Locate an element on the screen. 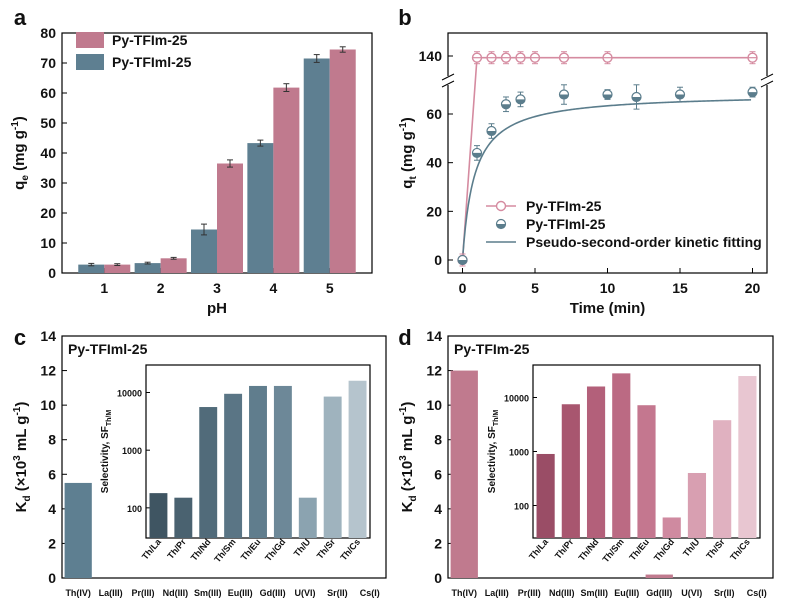 The height and width of the screenshot is (601, 787). panel-d-ytick-label: 4 is located at coordinates (438, 509).